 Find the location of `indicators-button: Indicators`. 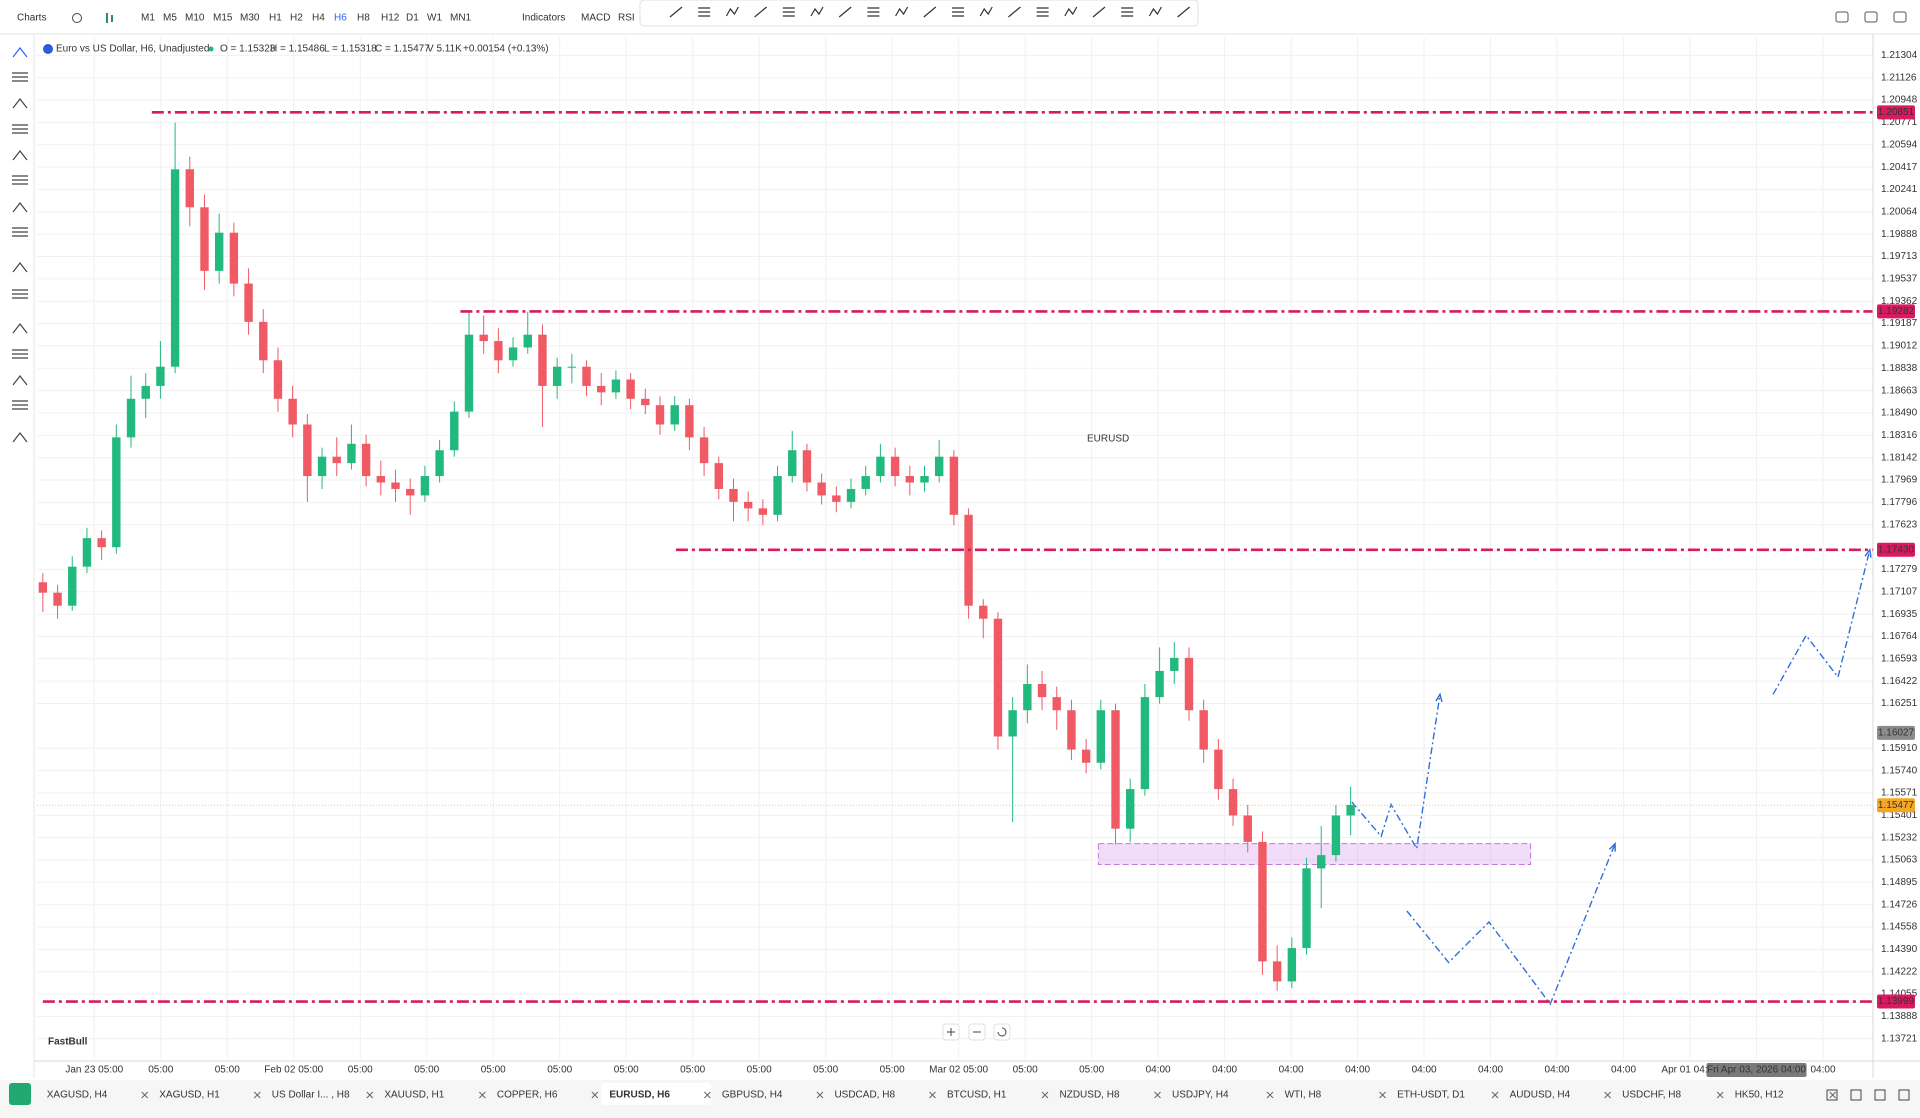

indicators-button: Indicators is located at coordinates (543, 18).